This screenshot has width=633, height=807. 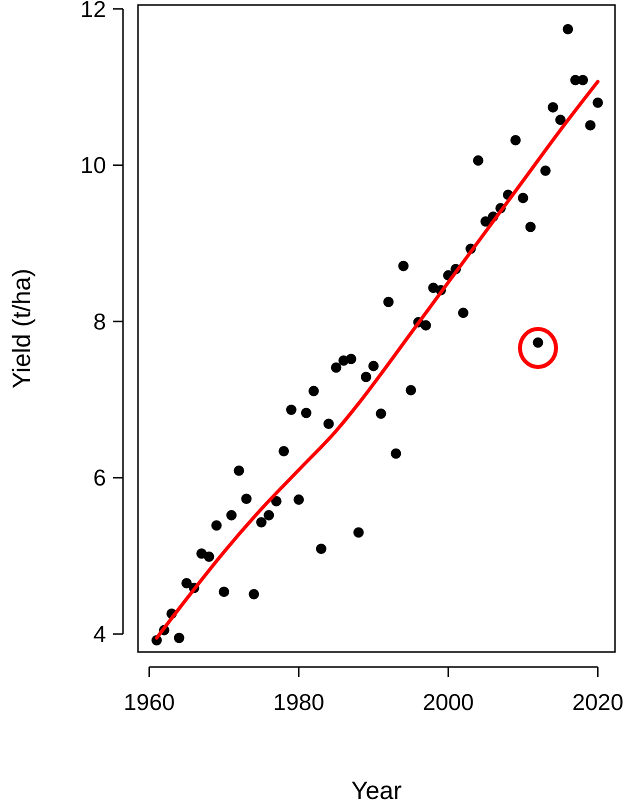 What do you see at coordinates (598, 702) in the screenshot?
I see `x-tick-label: 2020` at bounding box center [598, 702].